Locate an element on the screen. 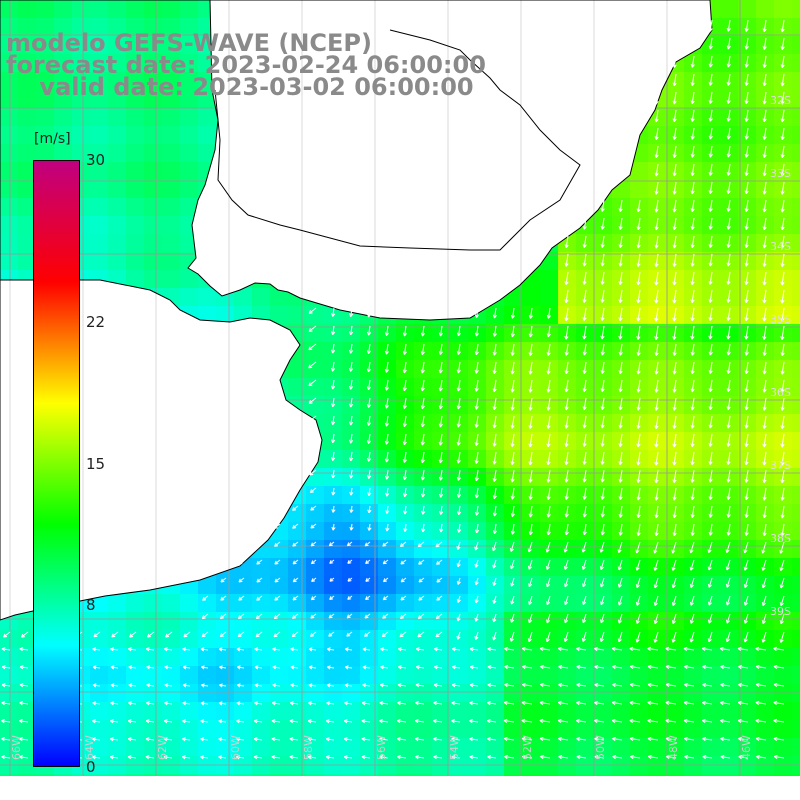 The width and height of the screenshot is (800, 800). colorbar is located at coordinates (56, 463).